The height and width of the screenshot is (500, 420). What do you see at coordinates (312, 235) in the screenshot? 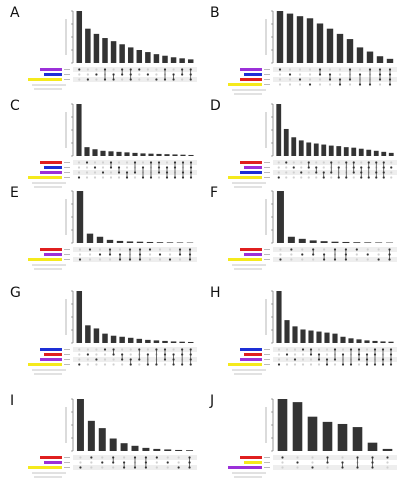
I see `panel-f: F` at bounding box center [312, 235].